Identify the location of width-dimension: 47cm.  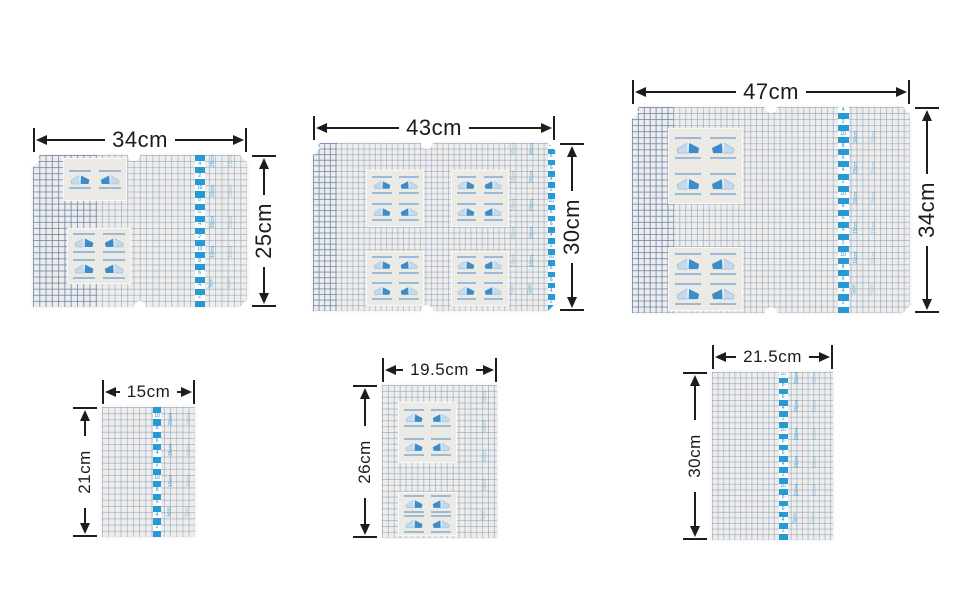
(771, 92).